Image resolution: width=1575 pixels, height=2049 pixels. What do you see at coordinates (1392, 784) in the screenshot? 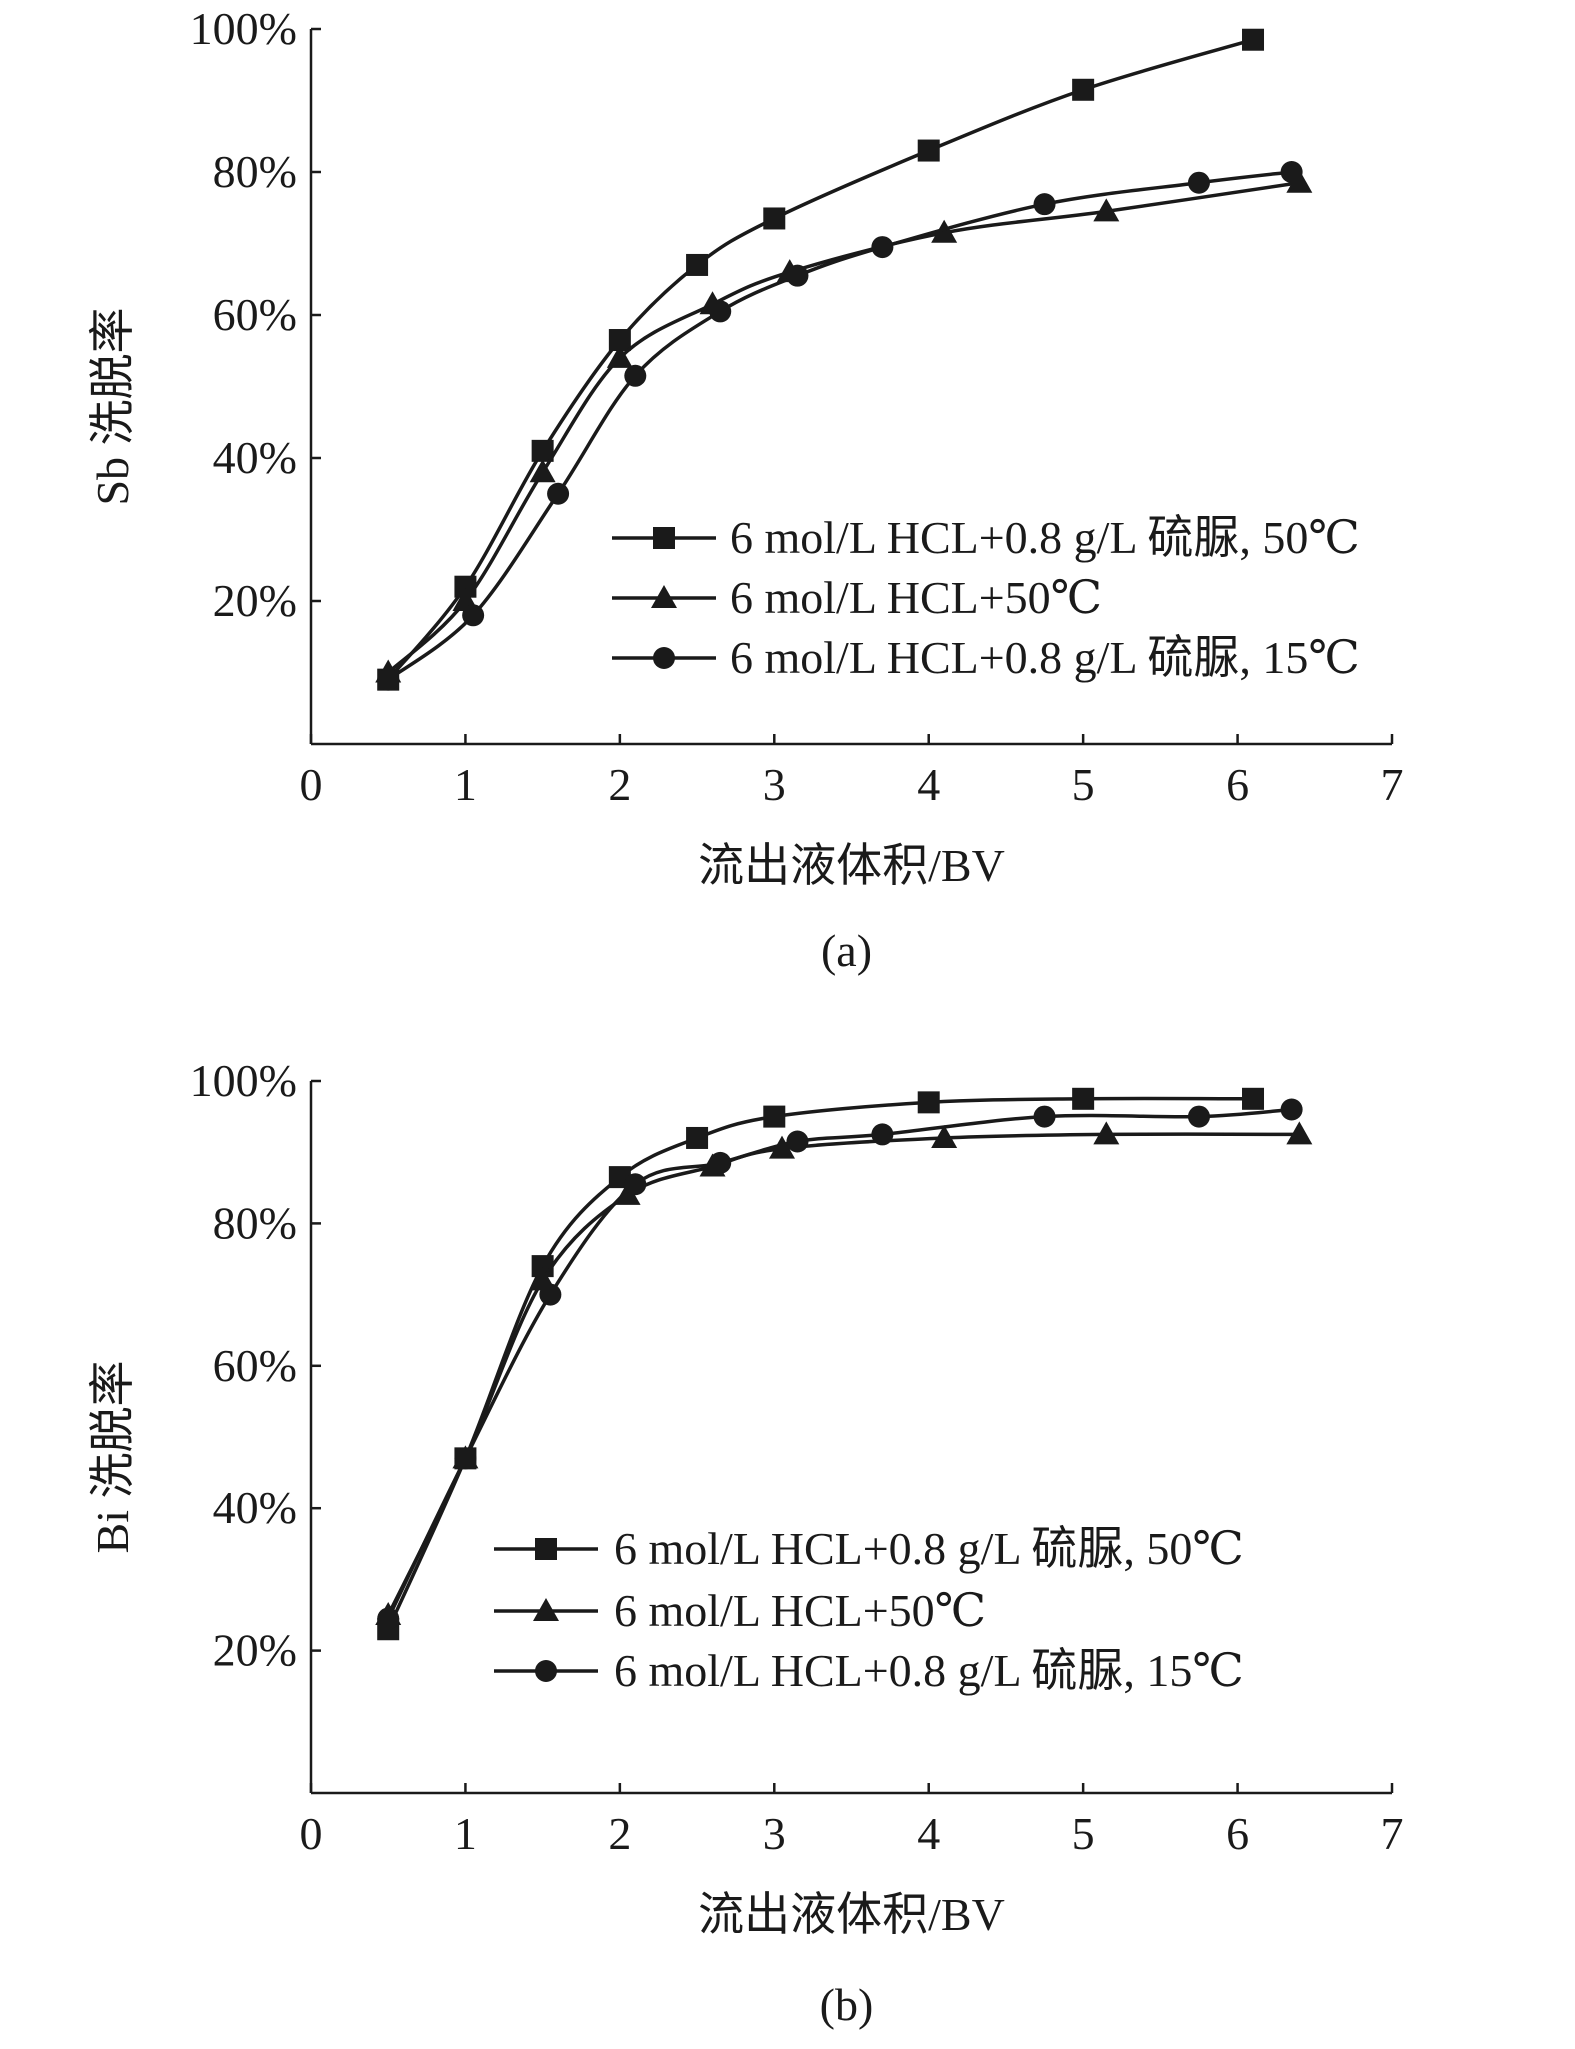
I see `panel-a-x-tick-label: 7` at bounding box center [1392, 784].